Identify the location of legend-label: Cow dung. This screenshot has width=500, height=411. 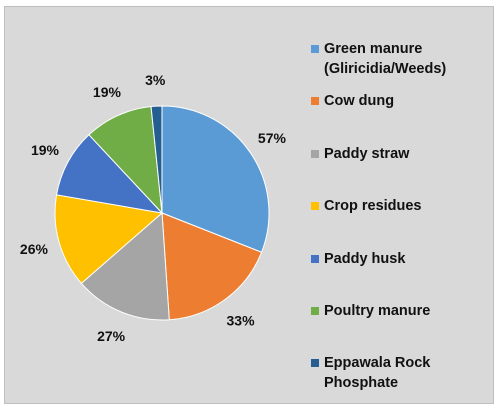
(359, 101).